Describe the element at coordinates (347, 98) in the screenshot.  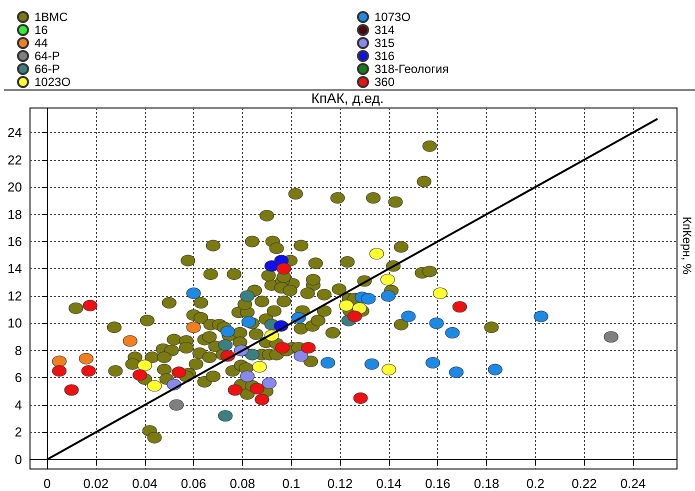
I see `x-axis-title: КпАК, д.ед.` at that location.